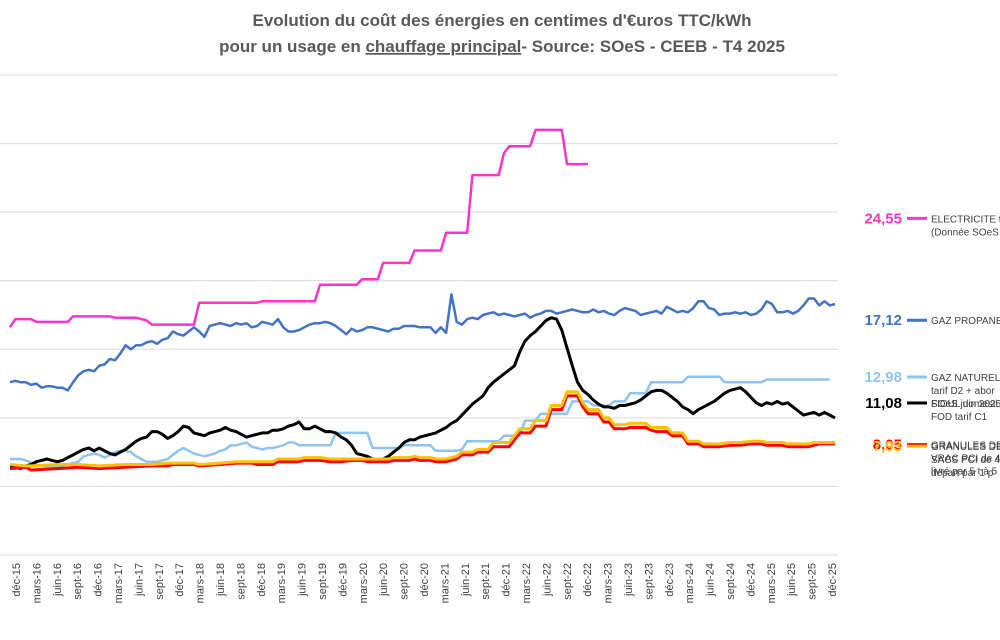  What do you see at coordinates (160, 581) in the screenshot?
I see `x-tick-label: sept-17` at bounding box center [160, 581].